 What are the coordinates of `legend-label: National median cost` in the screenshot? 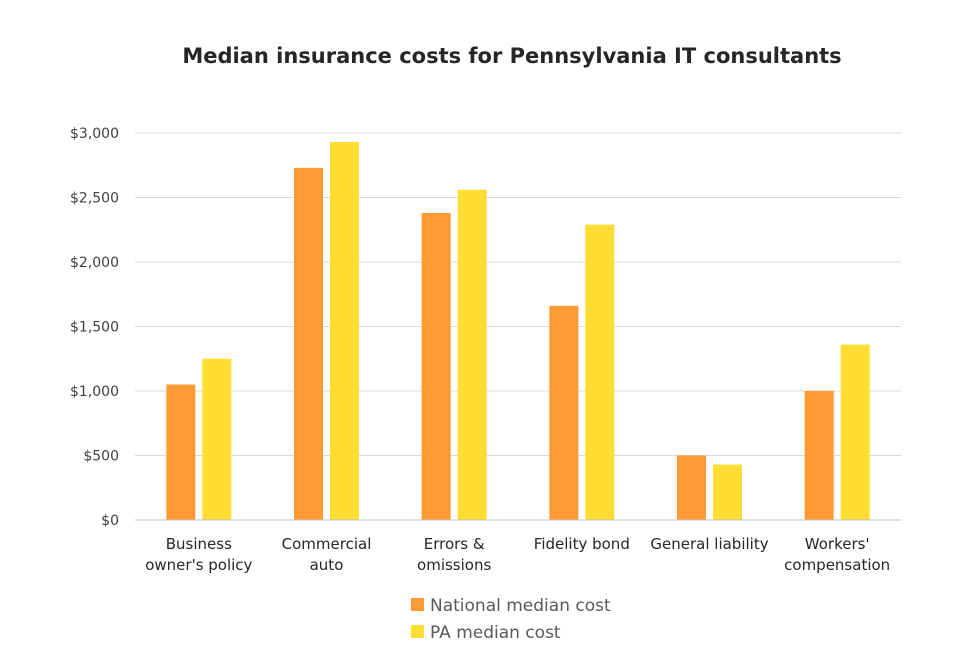 It's located at (520, 606).